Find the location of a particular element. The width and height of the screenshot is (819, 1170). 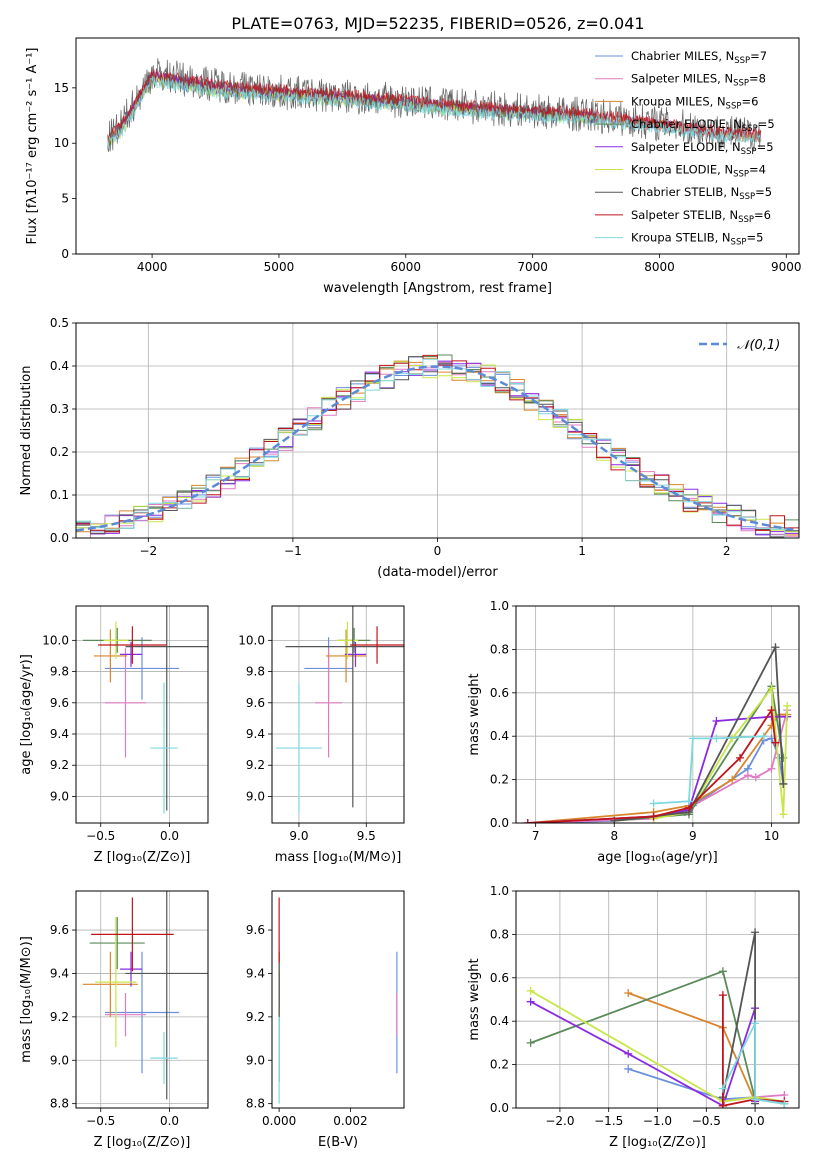

normal-curve is located at coordinates (436, 448).